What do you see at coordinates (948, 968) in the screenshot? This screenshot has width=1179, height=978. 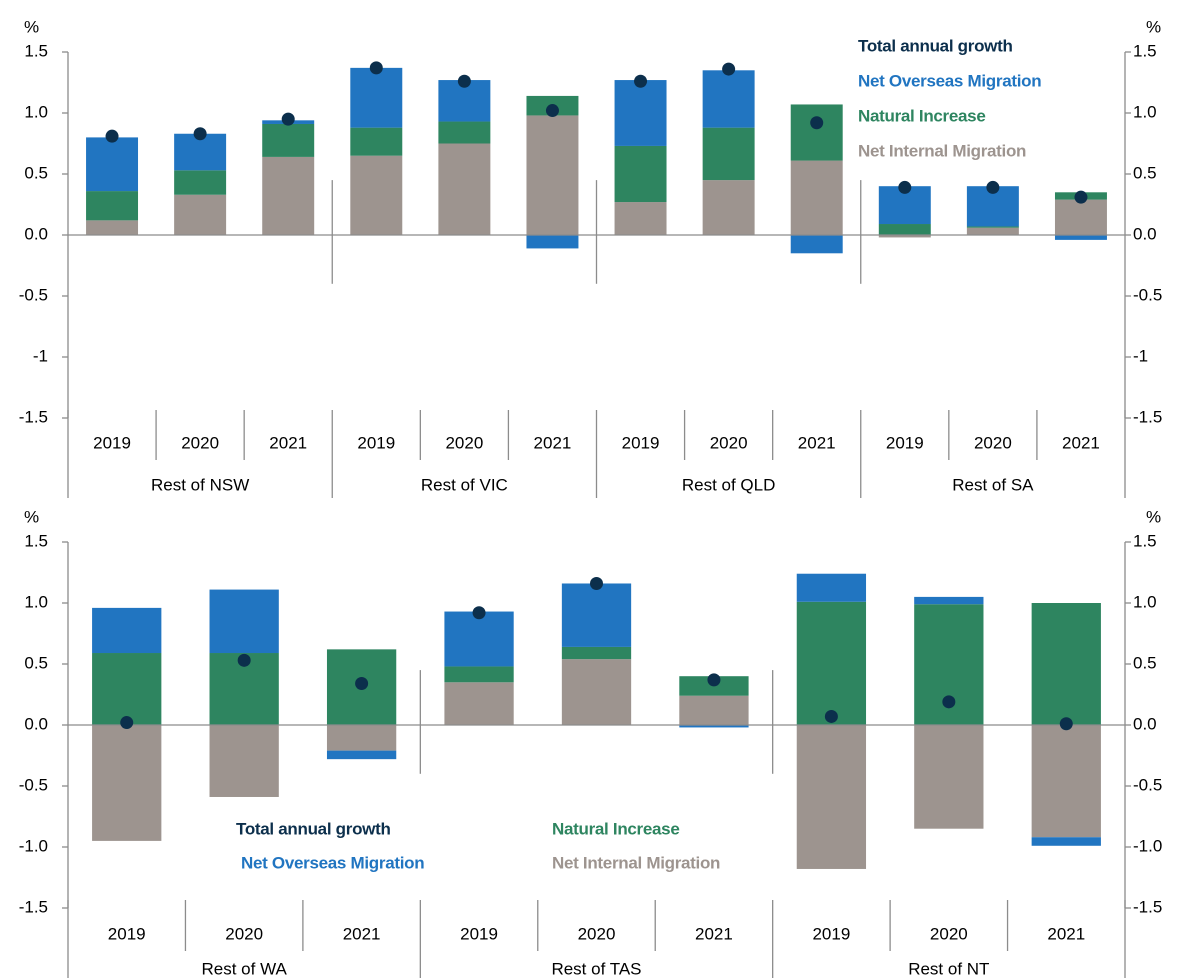 I see `group-label: Rest of NT` at bounding box center [948, 968].